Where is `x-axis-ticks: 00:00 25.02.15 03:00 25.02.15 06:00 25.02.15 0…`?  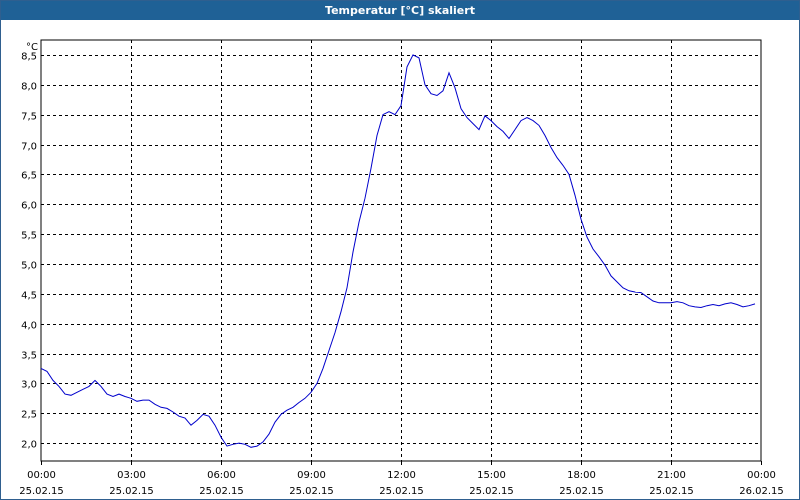 x-axis-ticks: 00:00 25.02.15 03:00 25.02.15 06:00 25.02.15 0… is located at coordinates (401, 479).